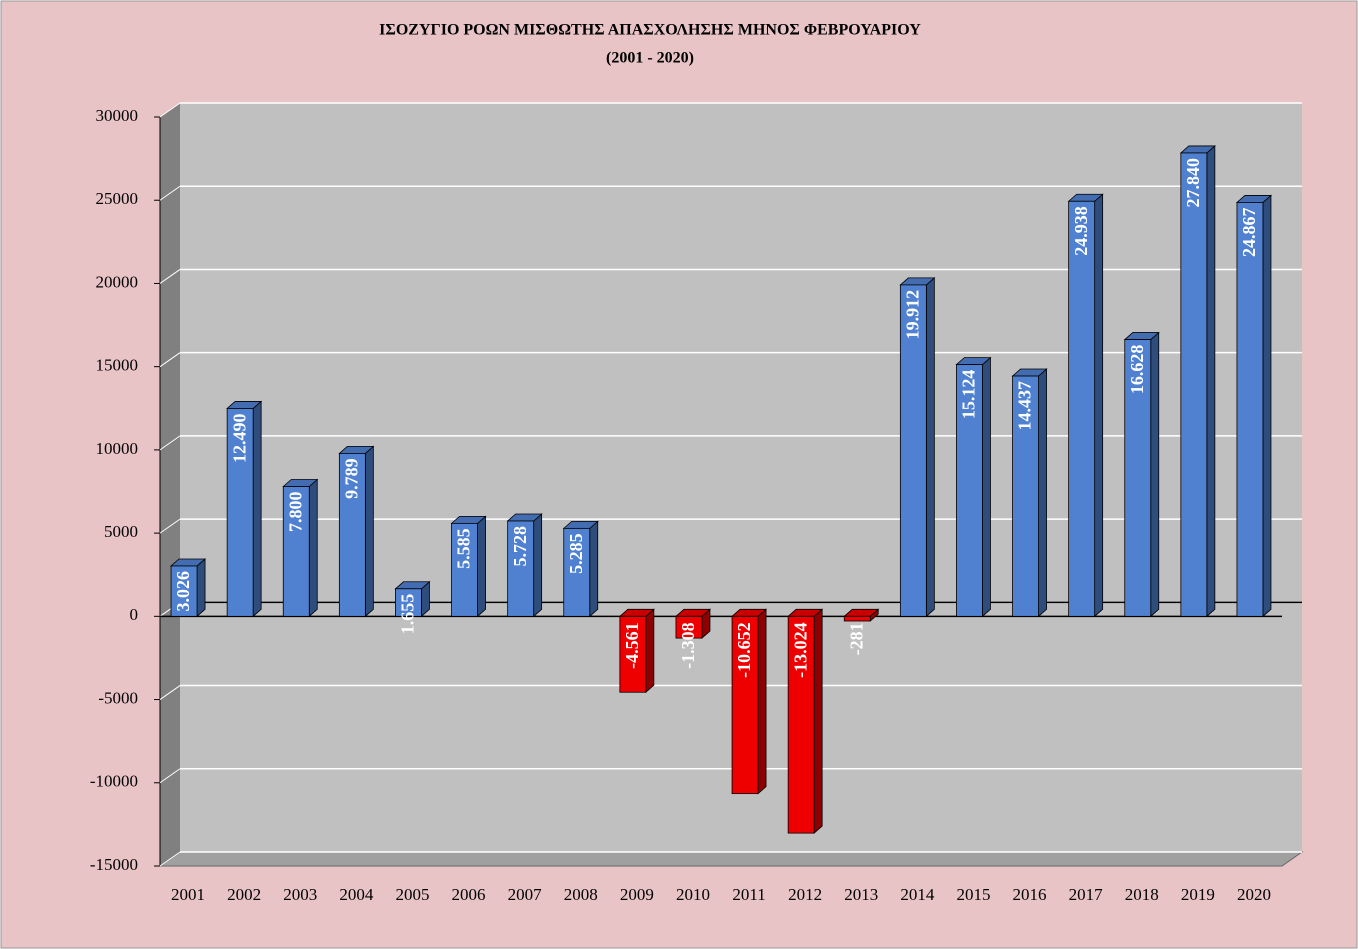 This screenshot has width=1358, height=949. What do you see at coordinates (117, 365) in the screenshot?
I see `y-tick-label: 15000` at bounding box center [117, 365].